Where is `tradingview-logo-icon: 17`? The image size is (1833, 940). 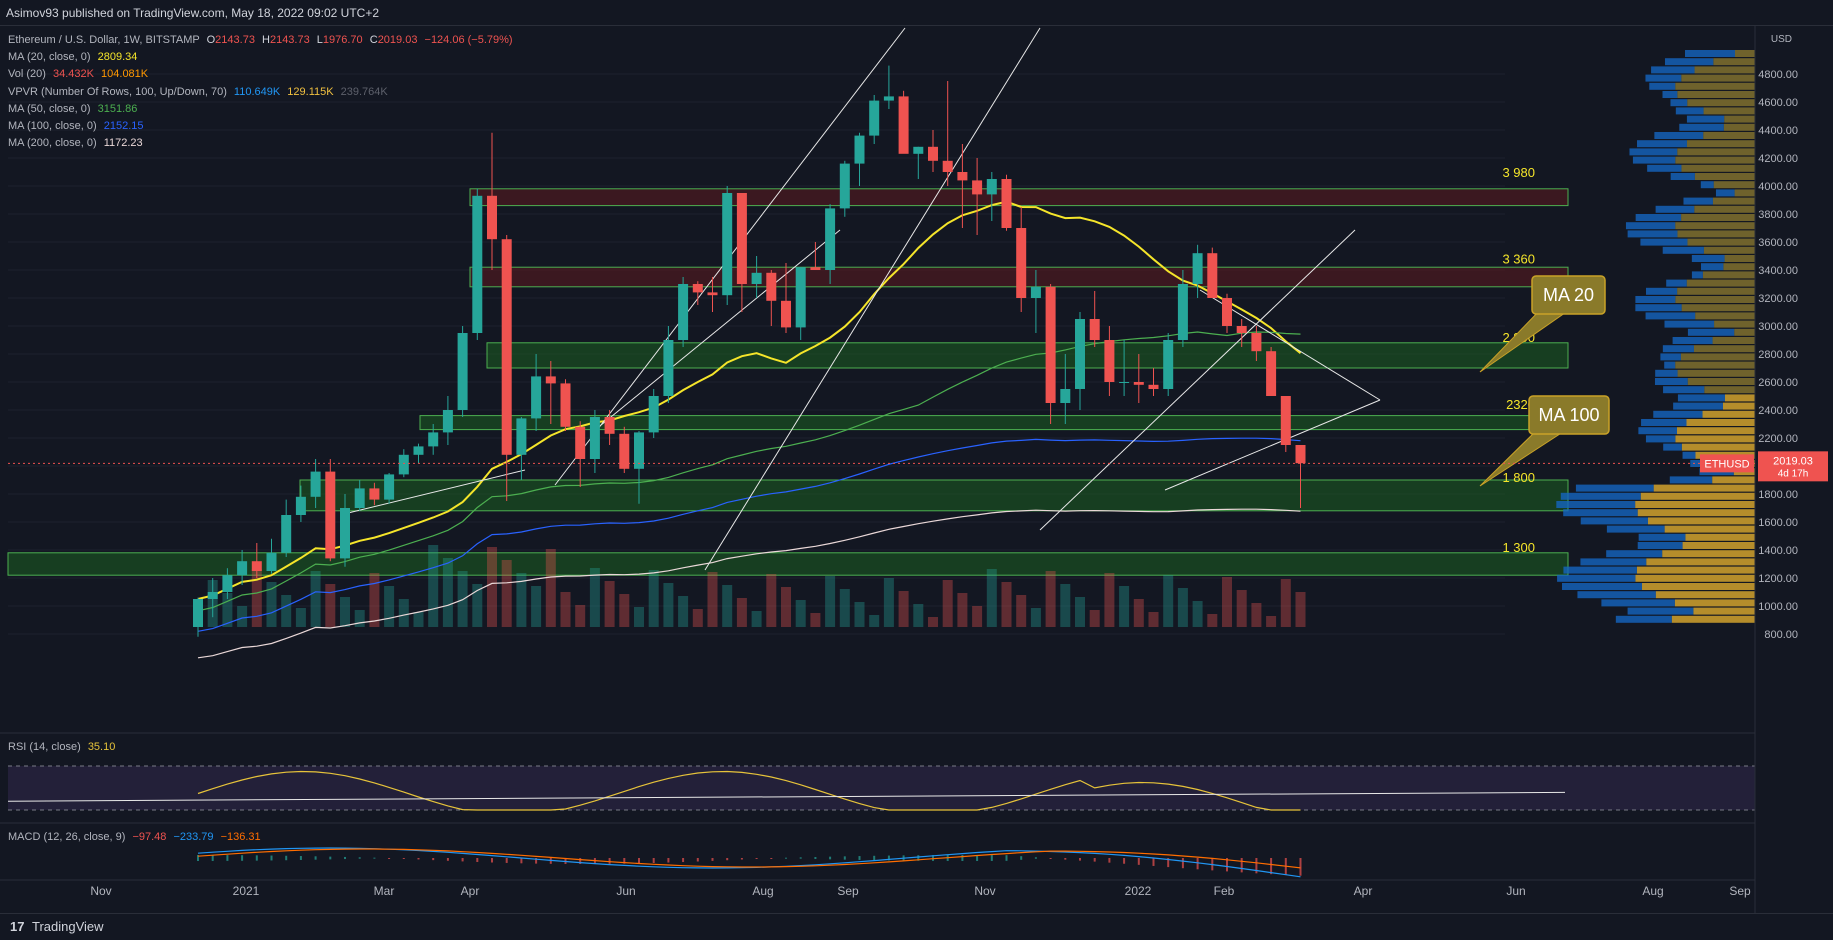 tradingview-logo-icon: 17 is located at coordinates (17, 926).